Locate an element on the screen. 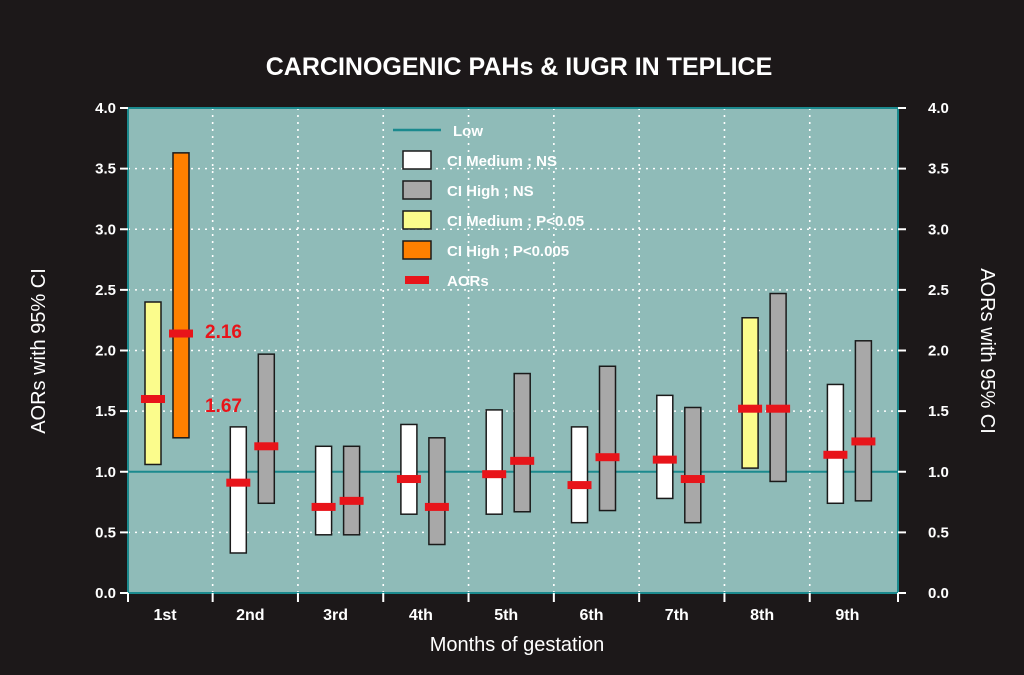 This screenshot has width=1024, height=675. ci-bar-ci-high-3rd is located at coordinates (351, 490).